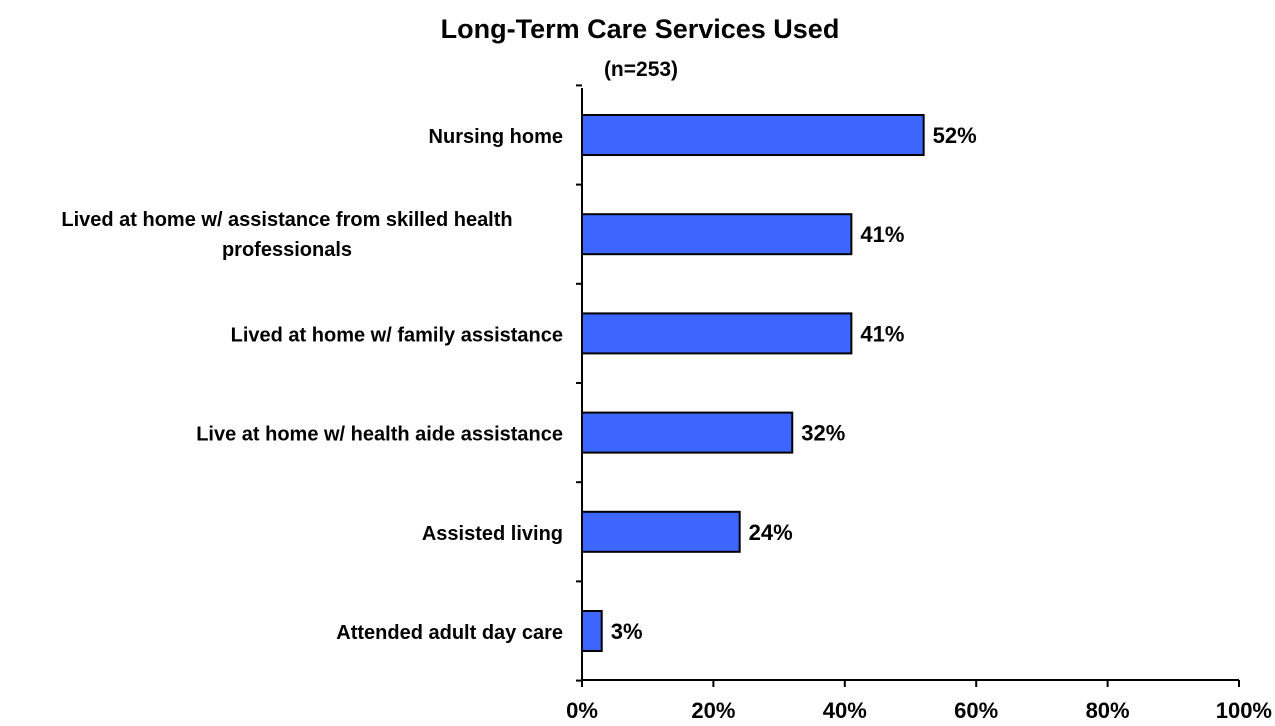 The height and width of the screenshot is (726, 1275). Describe the element at coordinates (492, 534) in the screenshot. I see `category-label-5: Assisted living` at that location.